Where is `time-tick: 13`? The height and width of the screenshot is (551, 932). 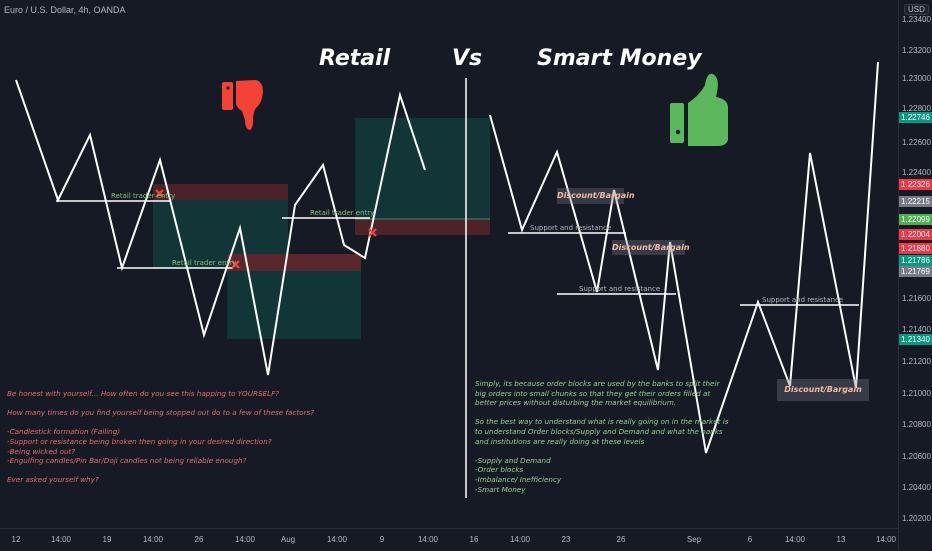
time-tick: 13 is located at coordinates (841, 539).